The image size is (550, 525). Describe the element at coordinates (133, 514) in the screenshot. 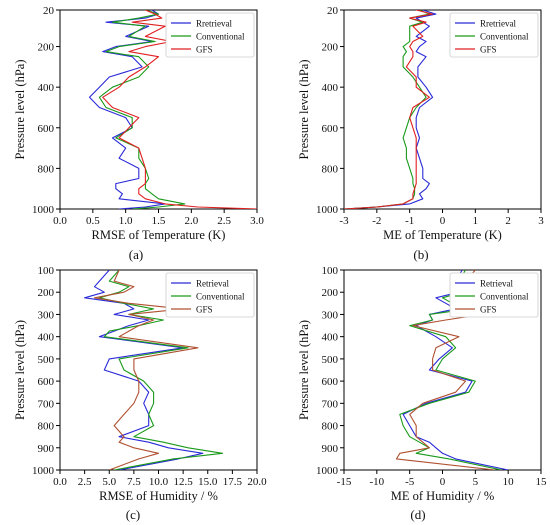

I see `panel-tag: (c)` at that location.